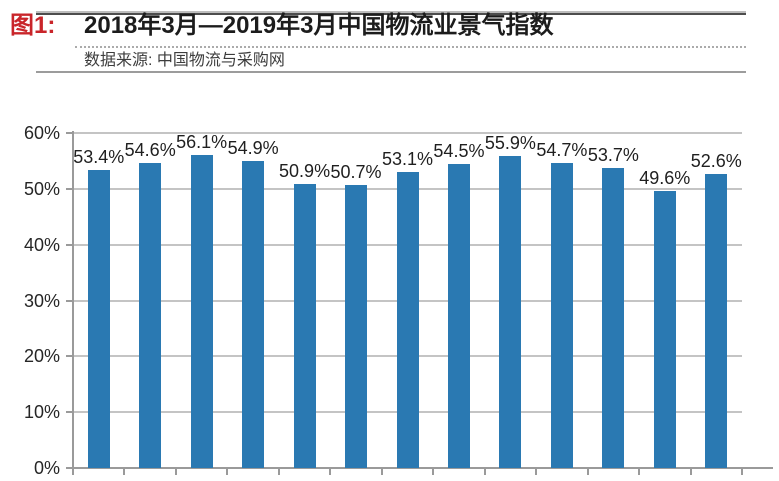 This screenshot has height=481, width=779. I want to click on data-source-label: 数据来源: 中国物流与采购网, so click(184, 60).